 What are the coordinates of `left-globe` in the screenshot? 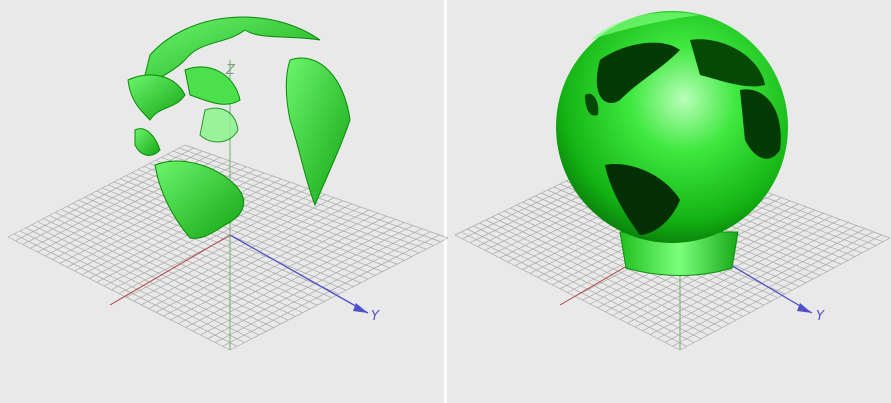 It's located at (239, 127).